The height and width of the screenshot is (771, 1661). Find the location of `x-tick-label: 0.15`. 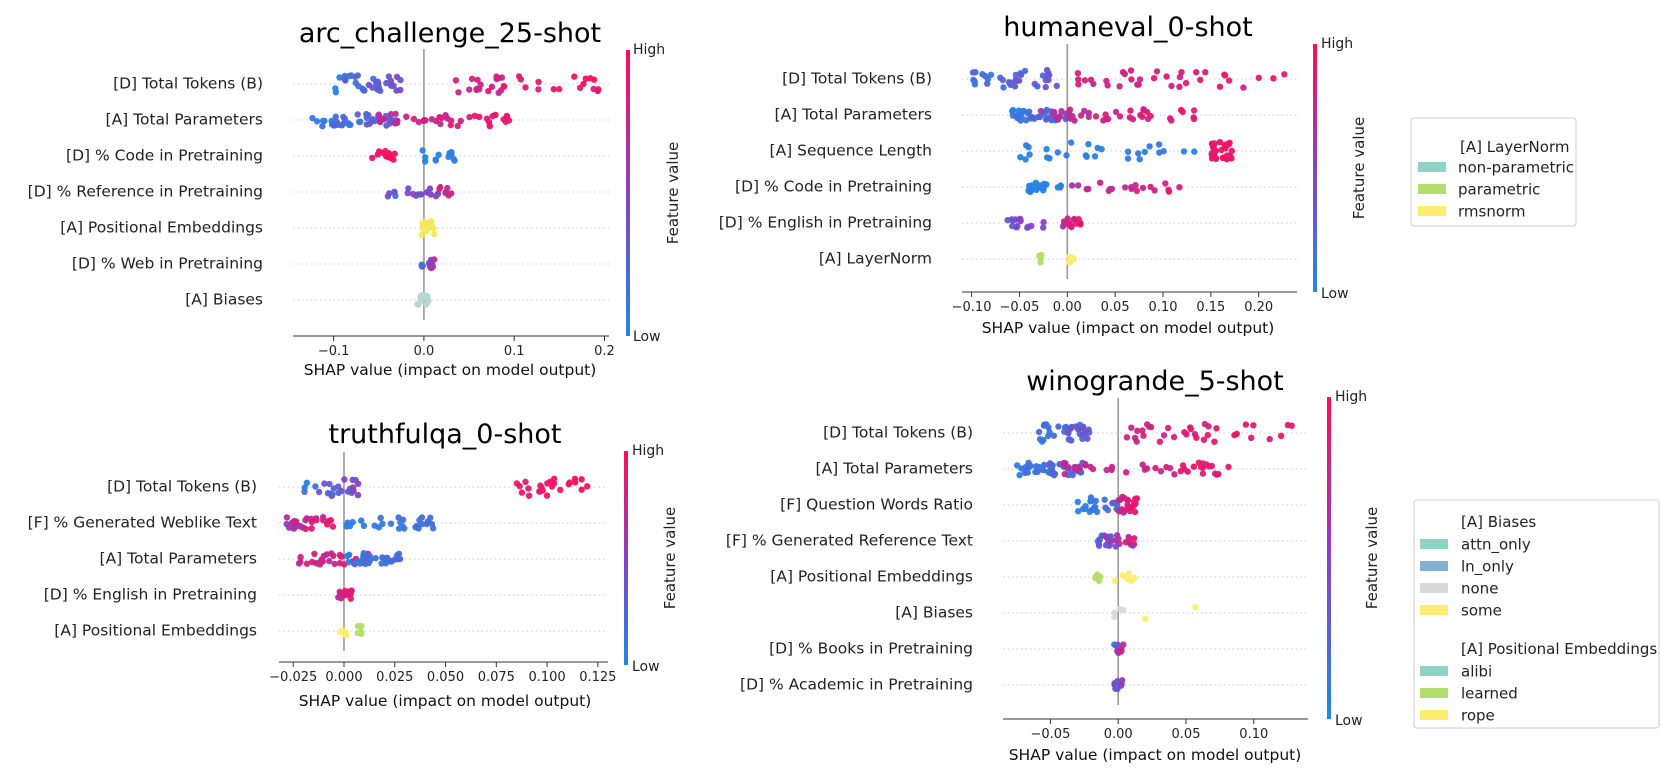

x-tick-label: 0.15 is located at coordinates (1210, 307).